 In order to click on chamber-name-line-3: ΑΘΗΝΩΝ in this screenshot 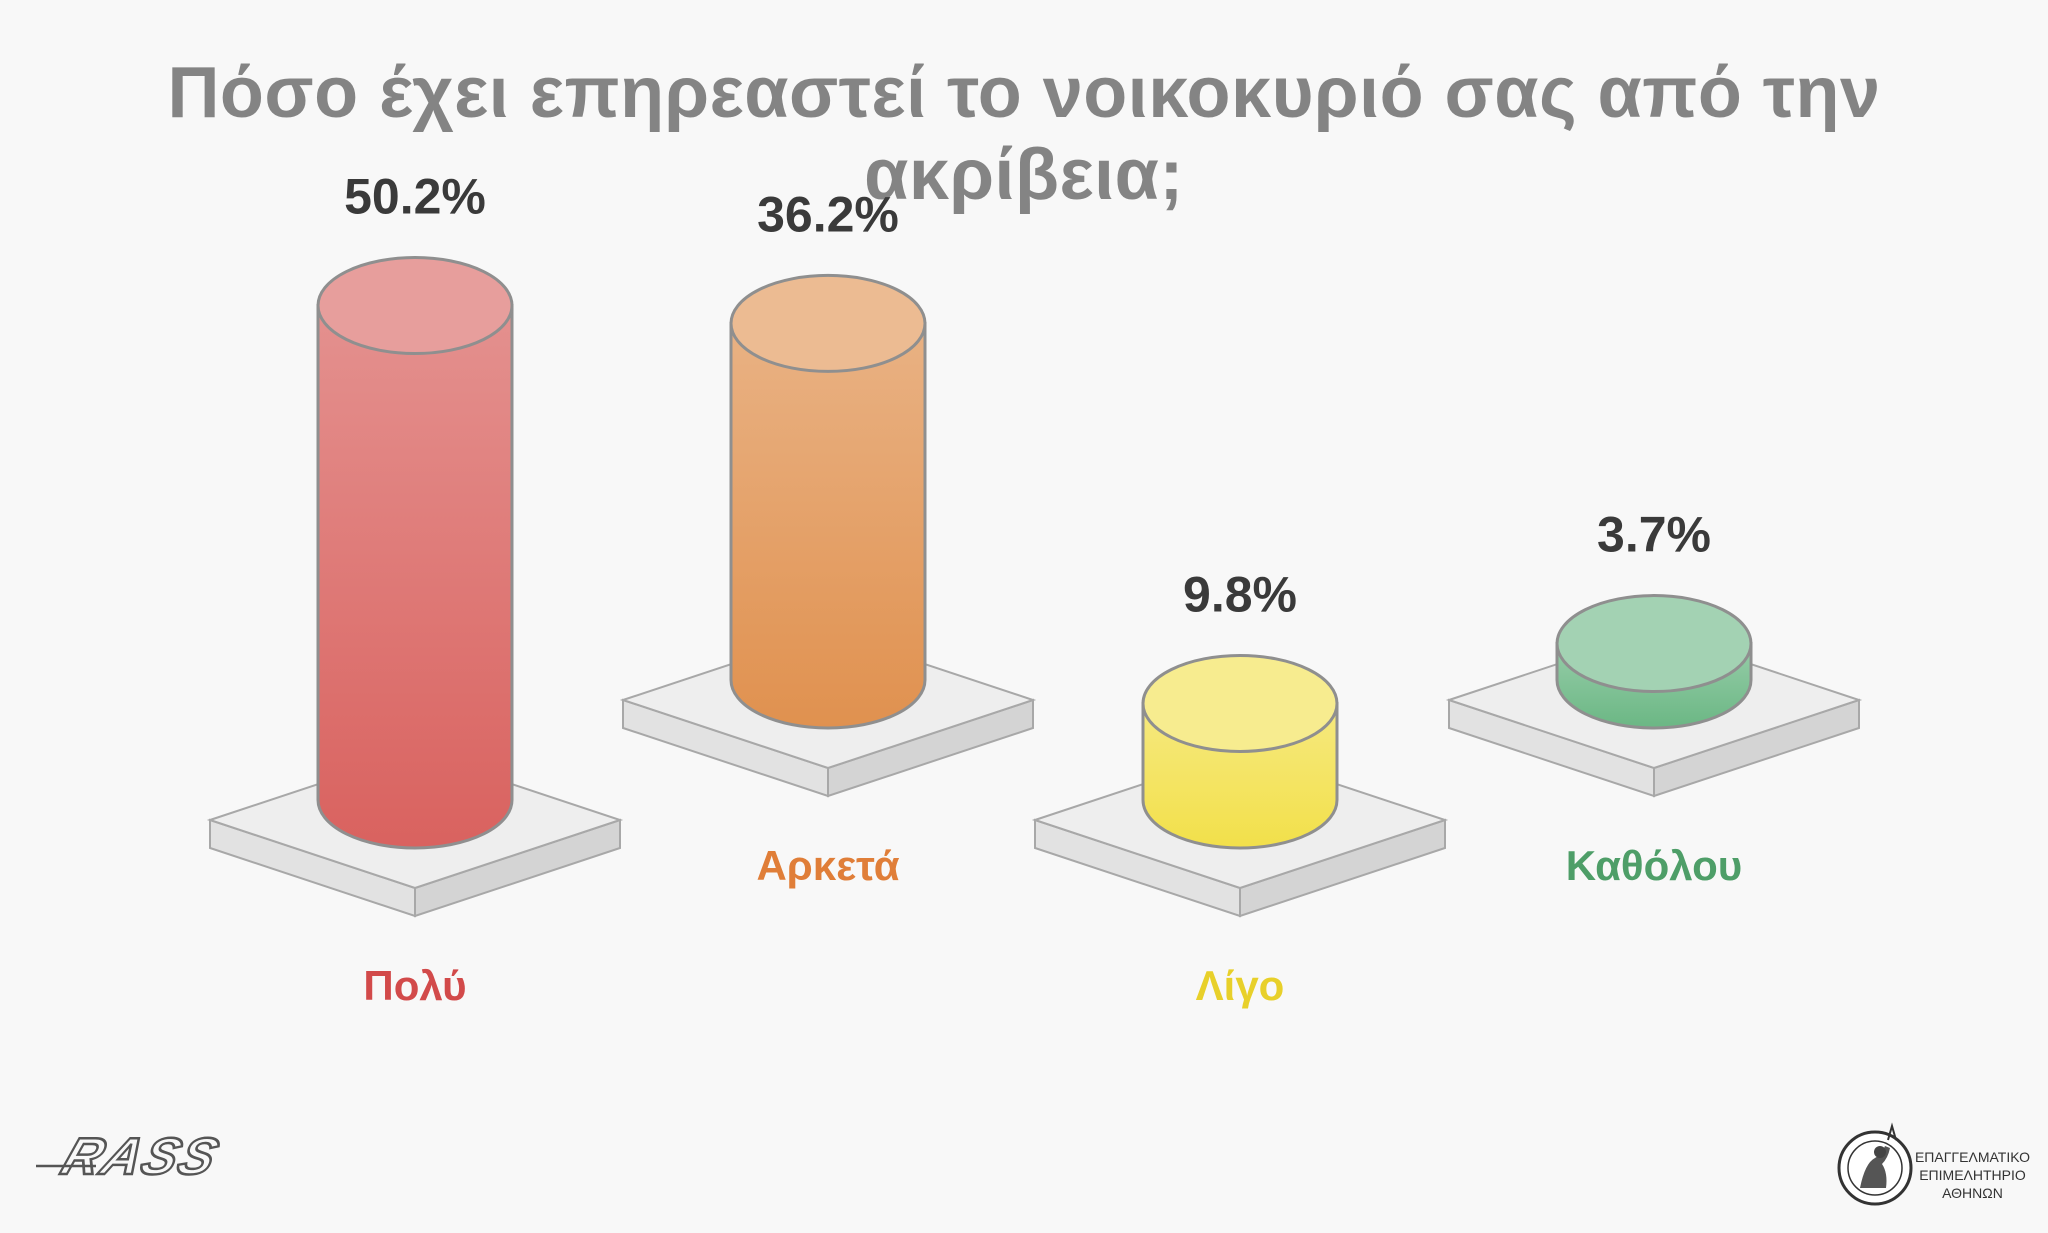, I will do `click(1972, 1193)`.